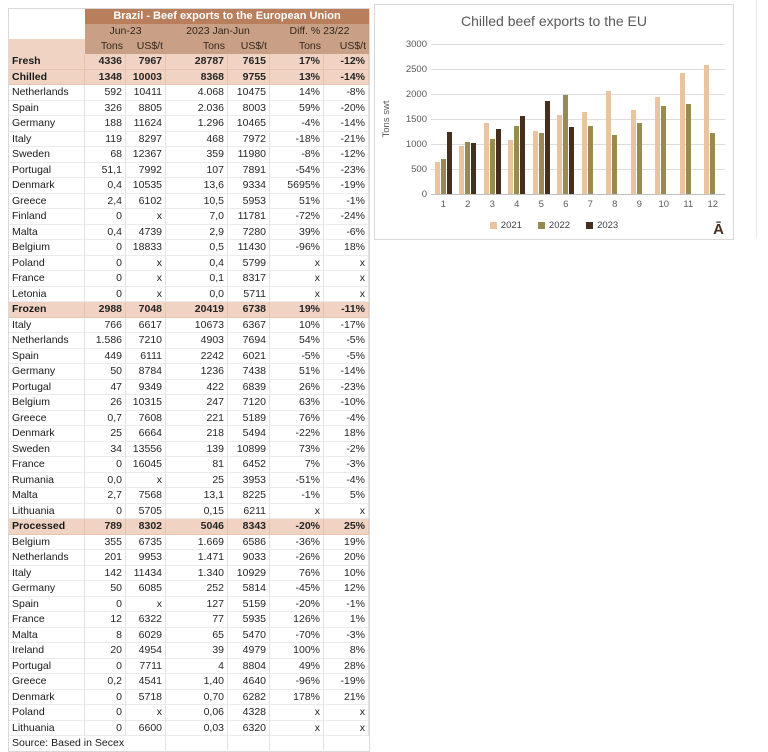  Describe the element at coordinates (197, 77) in the screenshot. I see `value-cell: 8368` at that location.